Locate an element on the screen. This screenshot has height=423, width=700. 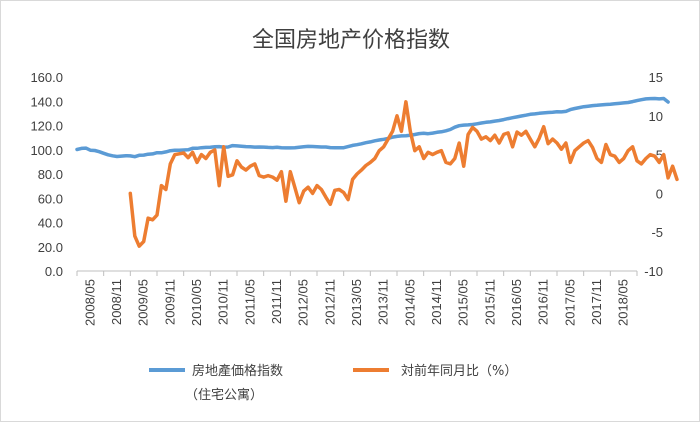
x-tick-label: 2009/11 is located at coordinates (169, 302).